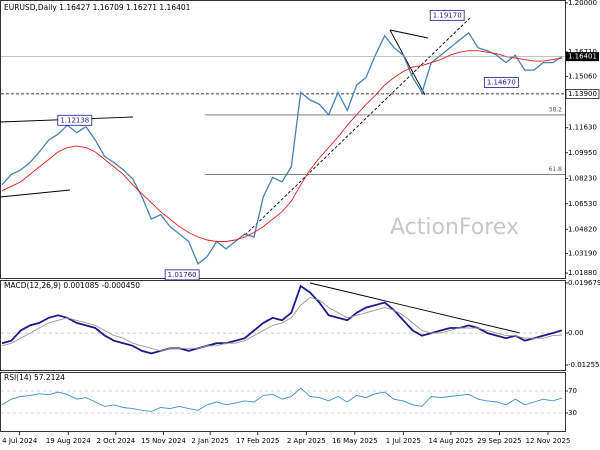 This screenshot has height=450, width=600. Describe the element at coordinates (556, 109) in the screenshot. I see `fib-label: 38.2` at that location.